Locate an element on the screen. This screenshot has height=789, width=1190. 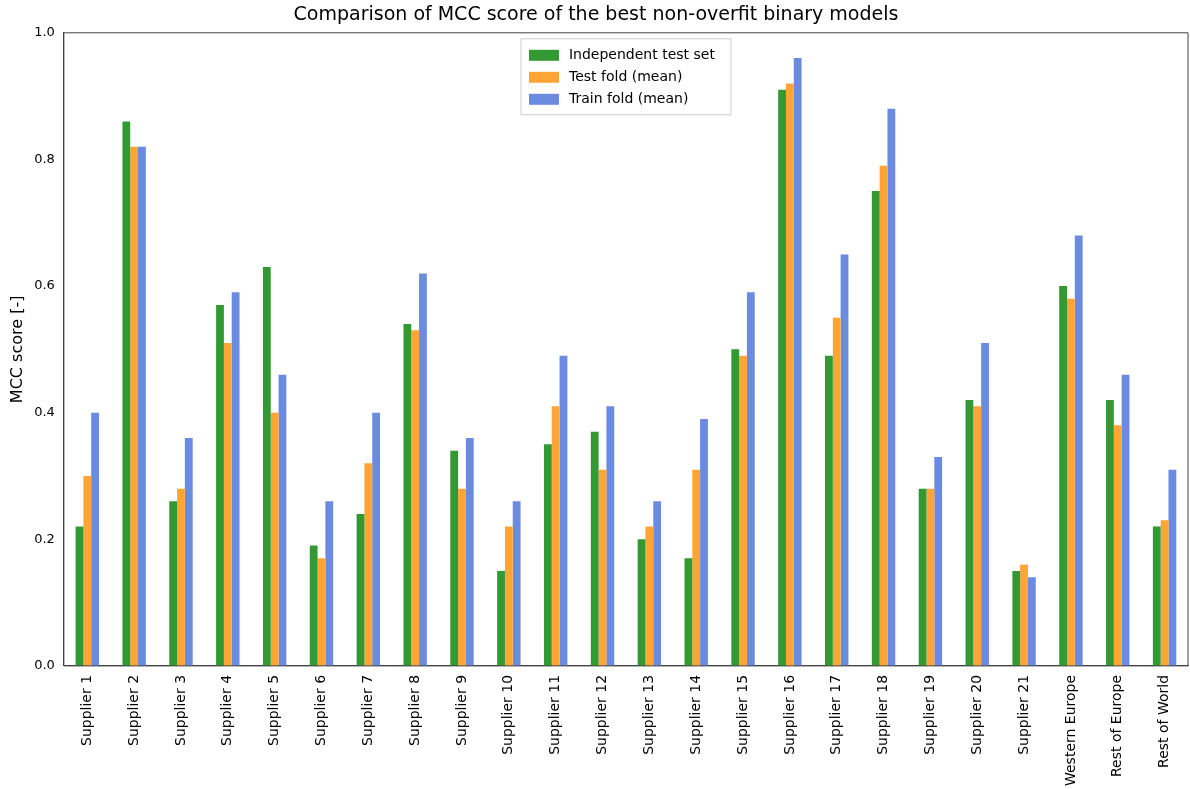
legend-label: Test fold (mean) is located at coordinates (625, 76).